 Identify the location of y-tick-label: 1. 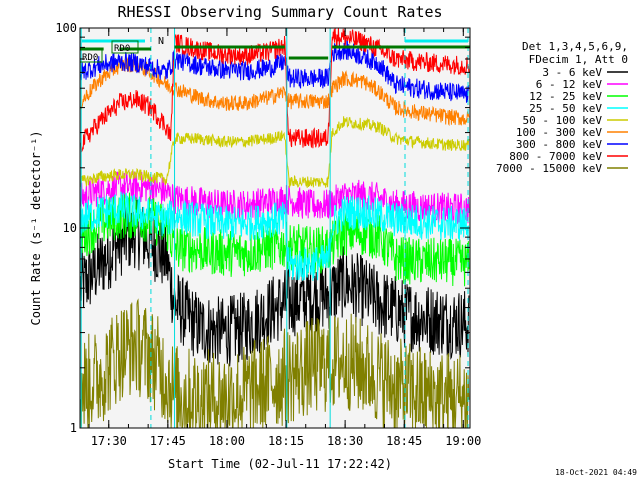
(73, 428).